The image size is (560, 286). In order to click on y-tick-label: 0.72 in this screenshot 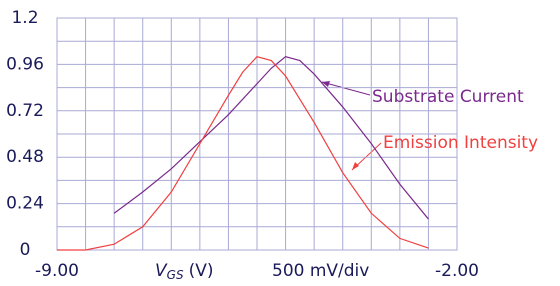, I will do `click(25, 111)`.